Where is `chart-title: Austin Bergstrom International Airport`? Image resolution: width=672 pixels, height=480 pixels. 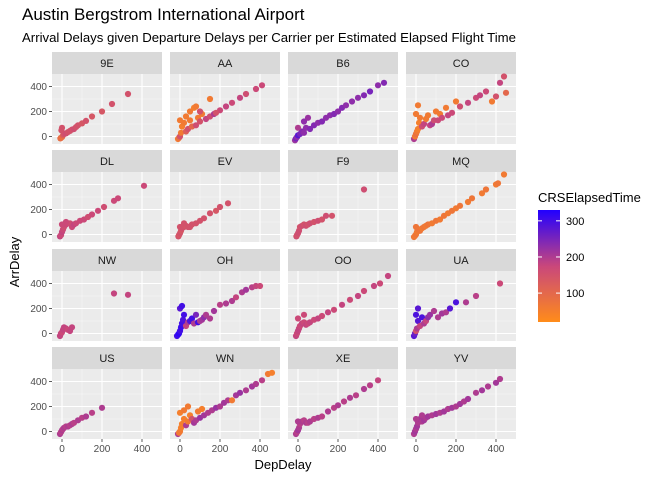
chart-title: Austin Bergstrom International Airport is located at coordinates (163, 14).